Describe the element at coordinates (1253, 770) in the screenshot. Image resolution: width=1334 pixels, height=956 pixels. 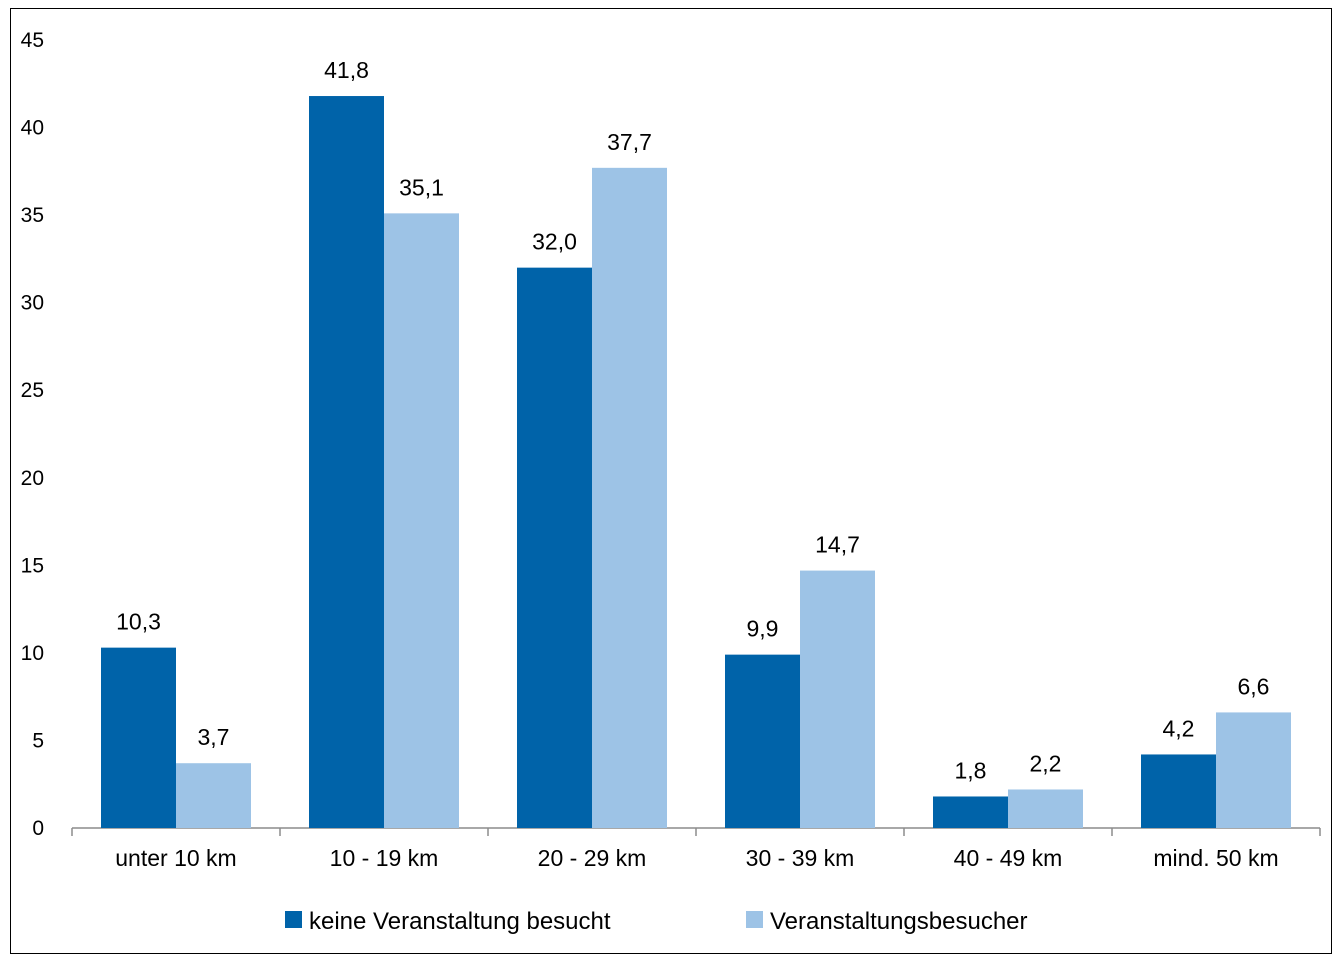
I see `bar-veranstaltungsbesucher-mind-50-km` at that location.